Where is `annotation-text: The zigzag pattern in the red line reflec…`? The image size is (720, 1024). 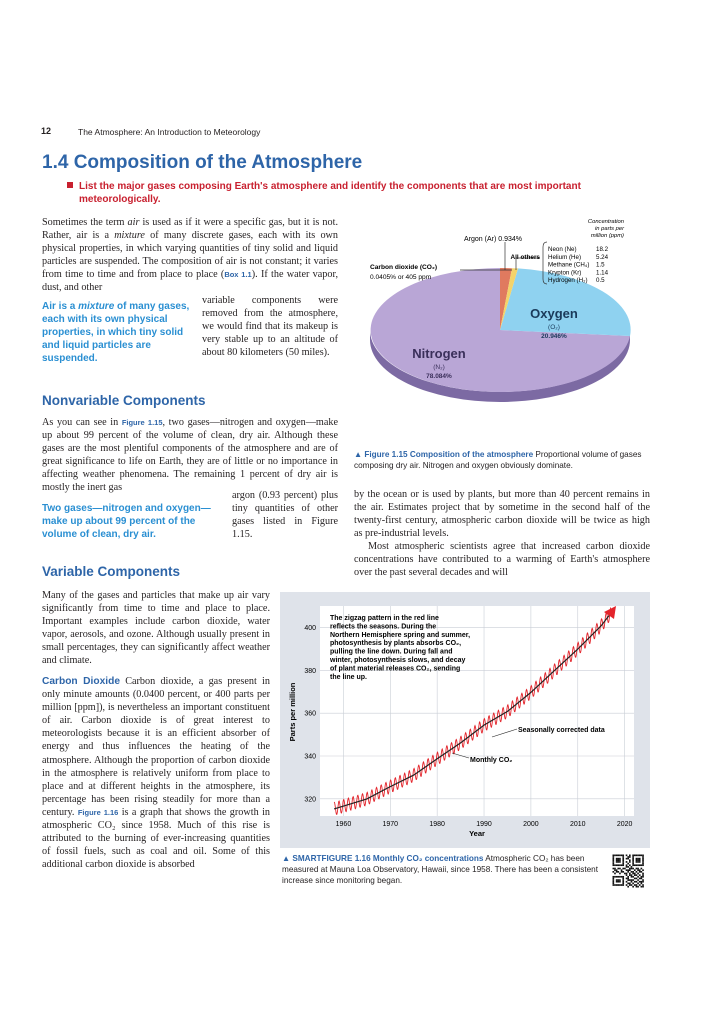
annotation-text: The zigzag pattern in the red line reflec… is located at coordinates (399, 648).